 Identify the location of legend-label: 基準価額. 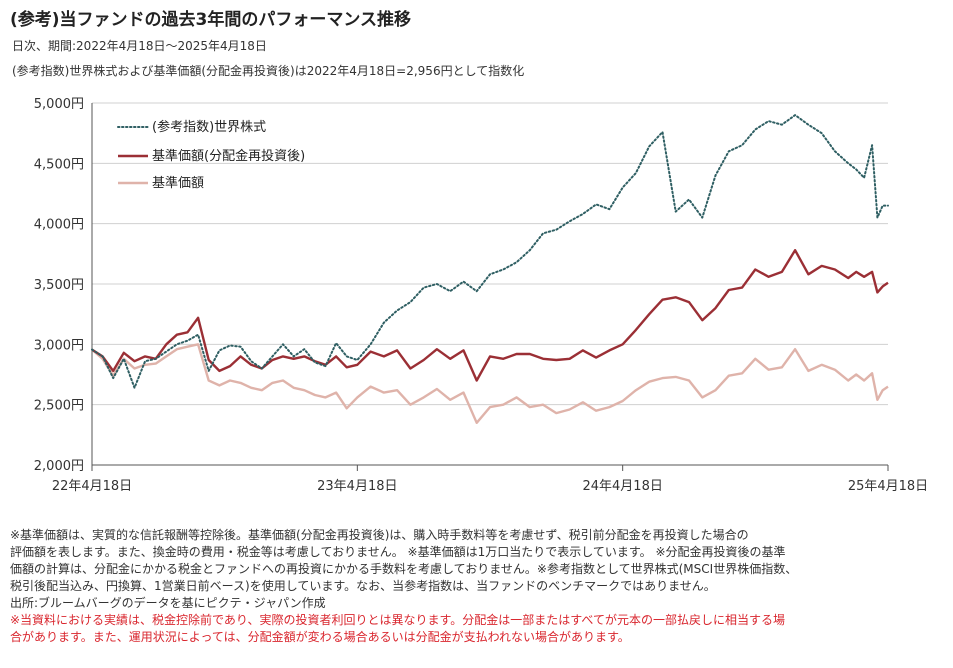
(178, 183).